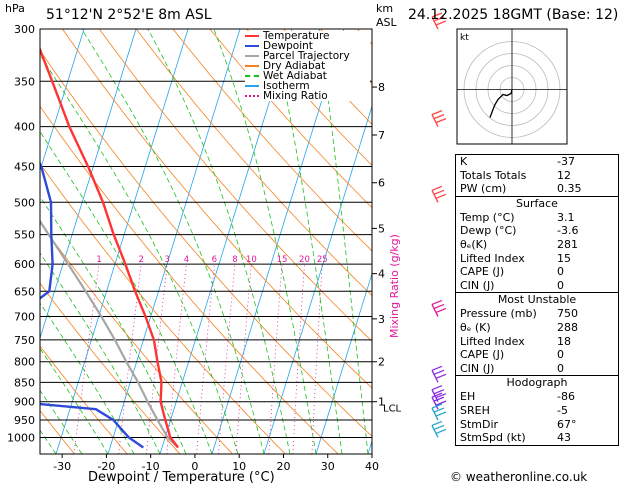 The width and height of the screenshot is (629, 486). What do you see at coordinates (307, 66) in the screenshot?
I see `legend-item: Dry Adiabat` at bounding box center [307, 66].